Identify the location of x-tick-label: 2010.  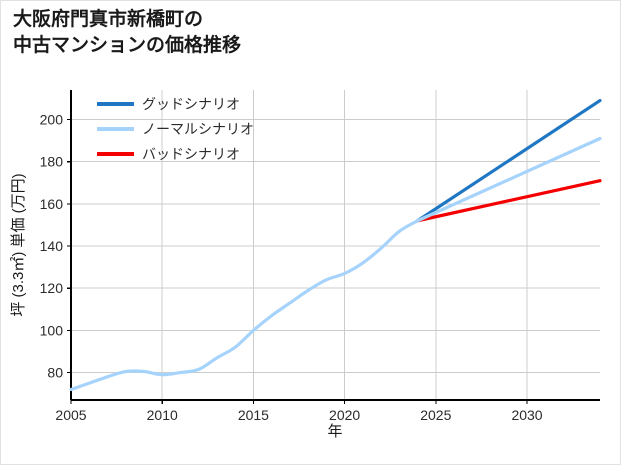
(162, 415).